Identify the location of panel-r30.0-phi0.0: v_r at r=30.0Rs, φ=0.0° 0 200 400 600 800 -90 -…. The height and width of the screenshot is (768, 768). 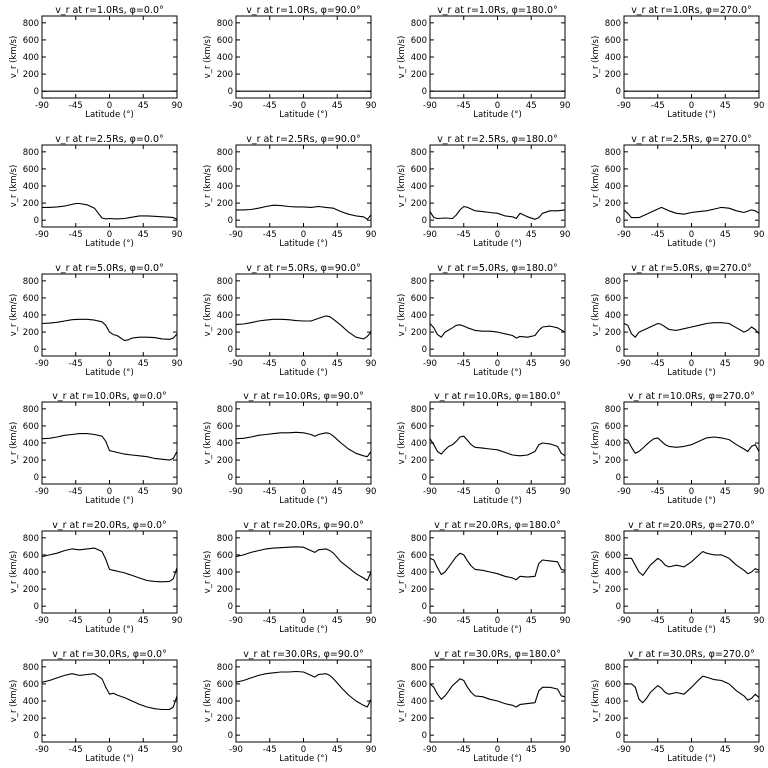
(95, 706).